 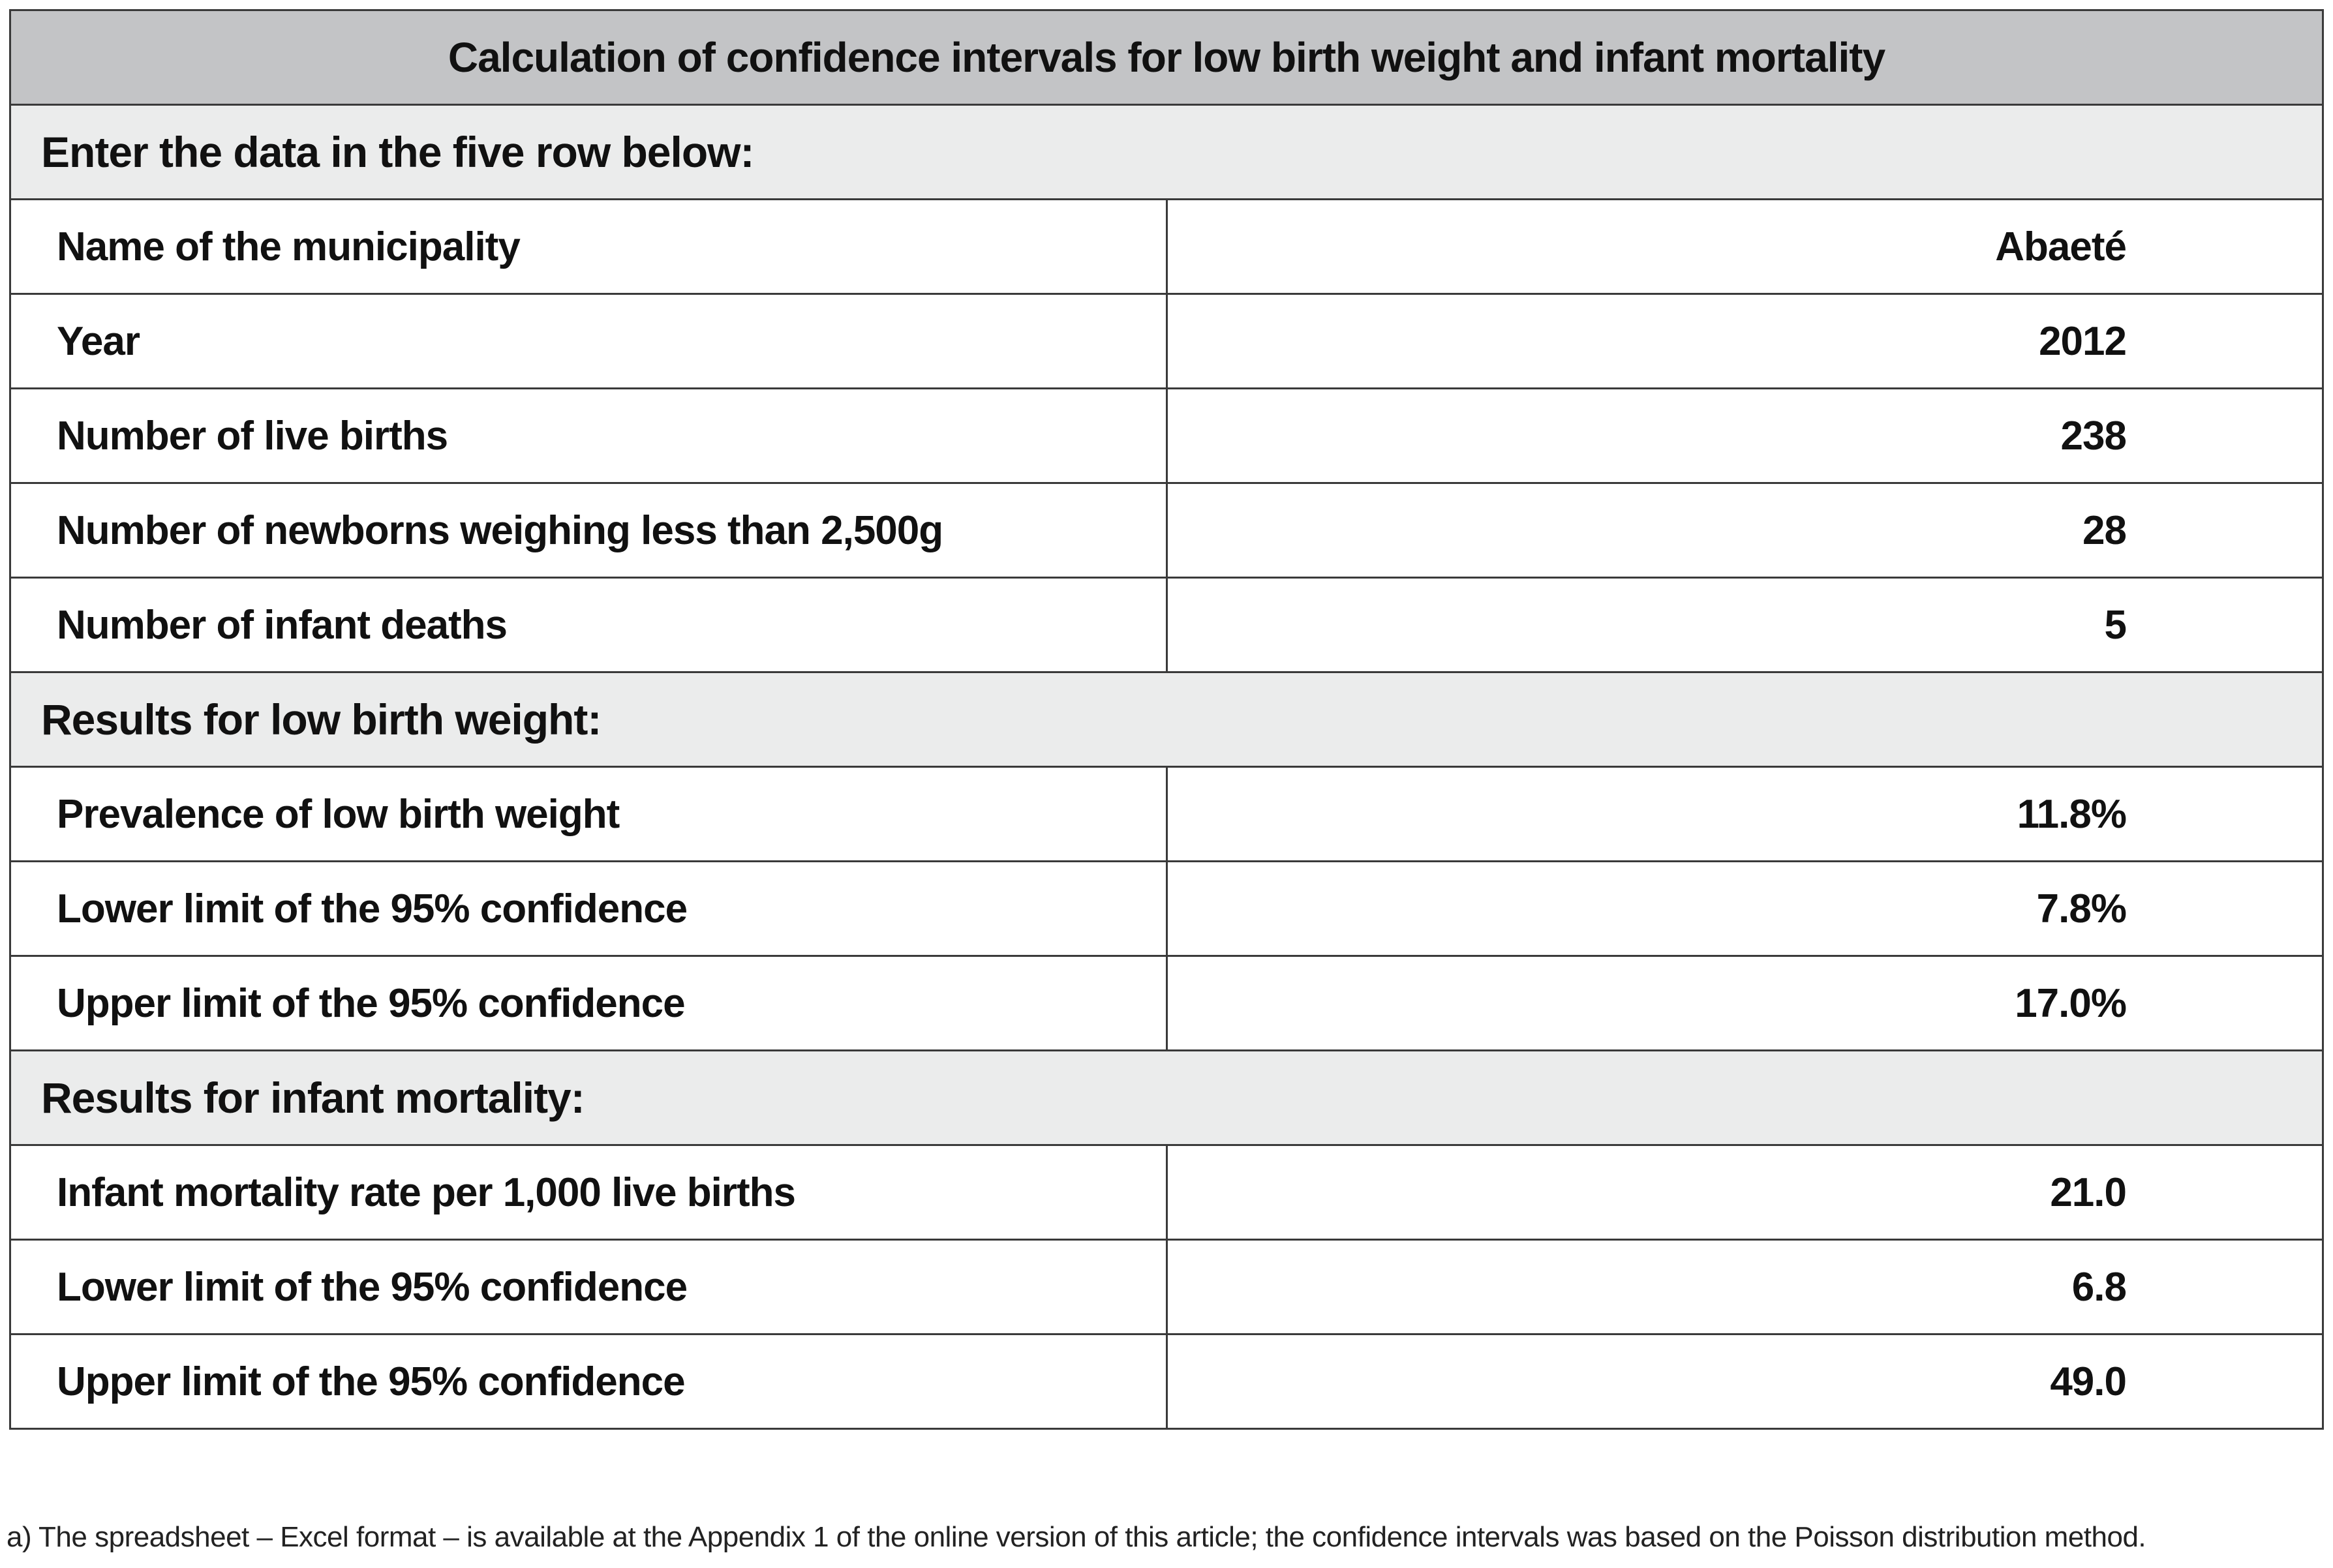 I want to click on table-row: Number of live births 238, so click(x=1166, y=435).